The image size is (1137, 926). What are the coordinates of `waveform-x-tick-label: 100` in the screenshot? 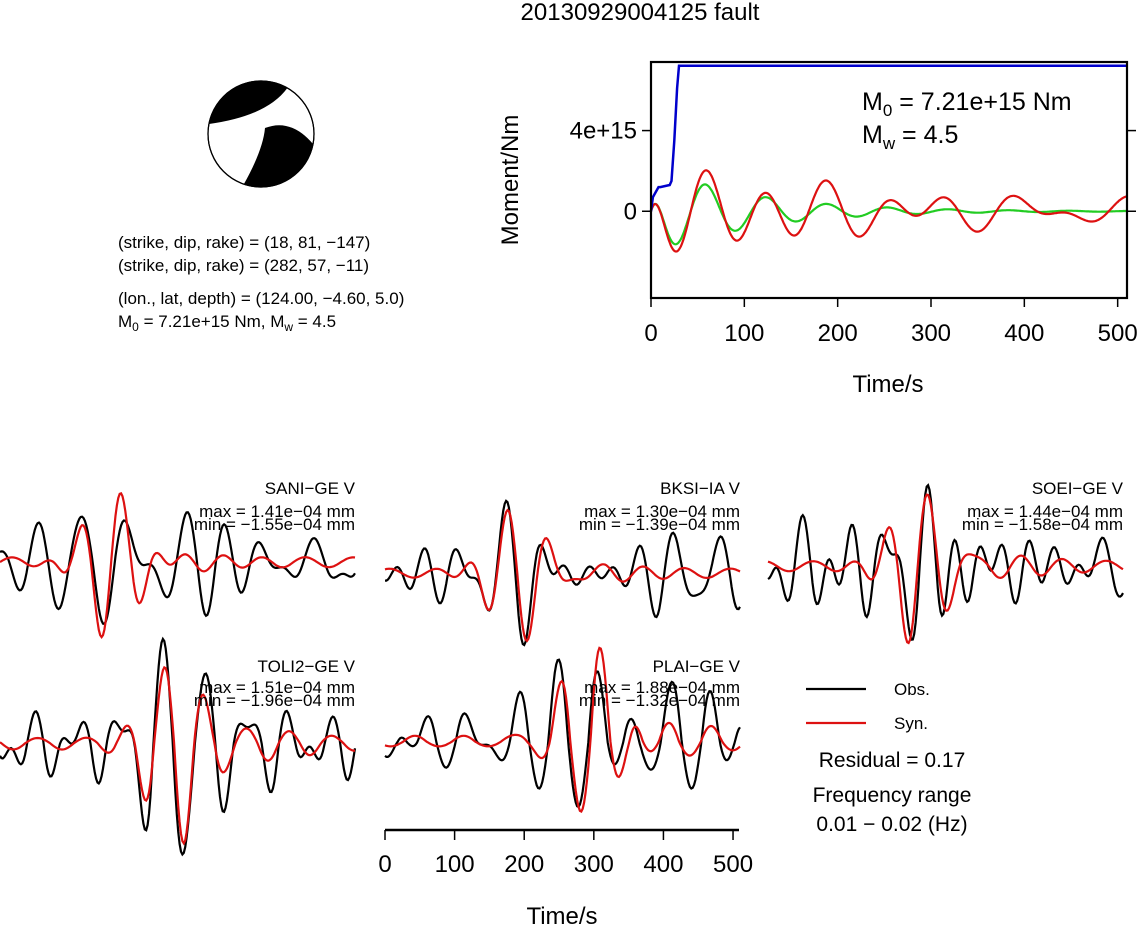 It's located at (455, 864).